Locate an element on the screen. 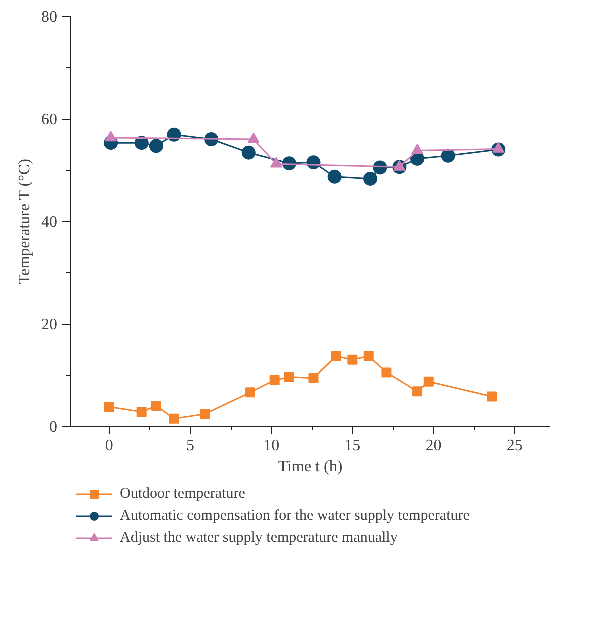  x-tick-label: 10 is located at coordinates (272, 446).